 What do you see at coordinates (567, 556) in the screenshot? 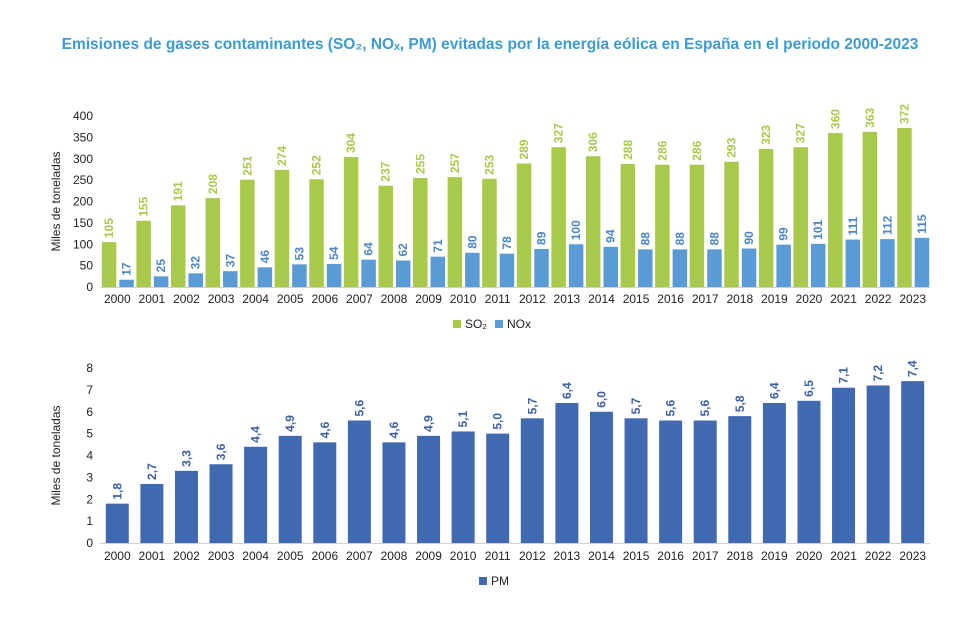
I see `x-tick-label: 2013` at bounding box center [567, 556].